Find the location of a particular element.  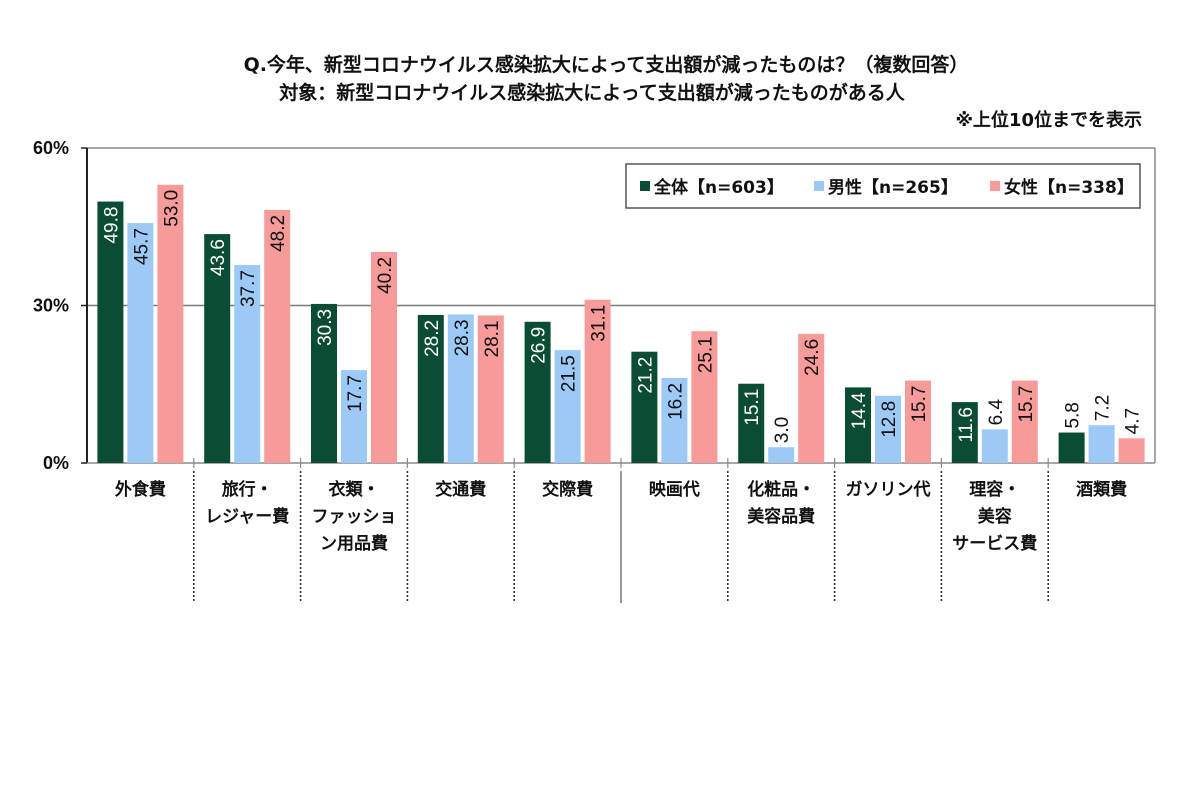

data-label: 28.1 is located at coordinates (492, 338).